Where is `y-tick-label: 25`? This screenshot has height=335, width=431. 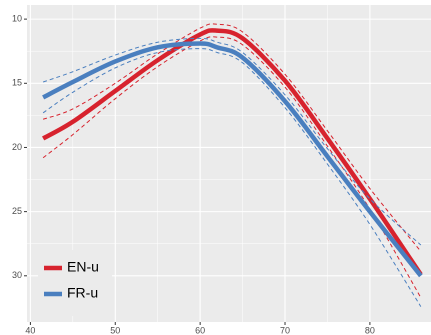 y-tick-label: 25 is located at coordinates (17, 211).